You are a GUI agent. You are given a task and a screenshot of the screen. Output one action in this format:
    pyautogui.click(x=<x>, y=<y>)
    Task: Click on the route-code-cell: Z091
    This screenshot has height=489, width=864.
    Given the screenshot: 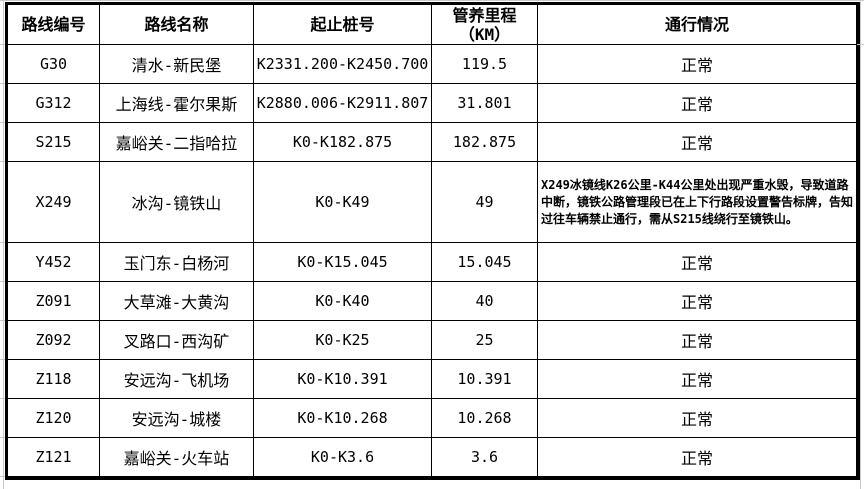 What is the action you would take?
    pyautogui.click(x=53, y=301)
    